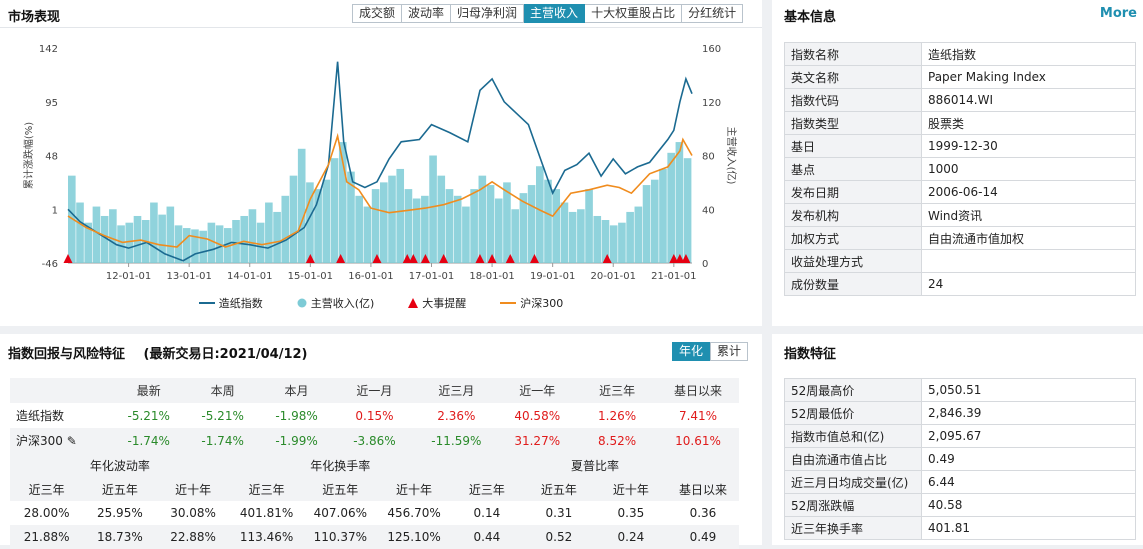 This screenshot has height=549, width=1143. What do you see at coordinates (853, 169) in the screenshot?
I see `basic-info-key: 基点` at bounding box center [853, 169].